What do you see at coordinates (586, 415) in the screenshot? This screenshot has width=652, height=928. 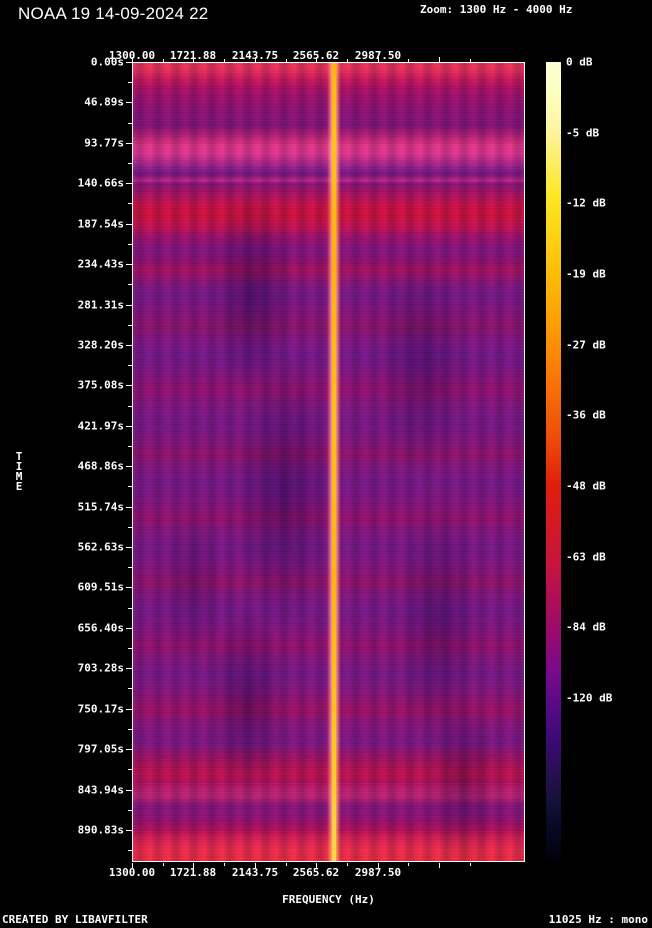 I see `colorbar-tick-label: -36 dB` at bounding box center [586, 415].